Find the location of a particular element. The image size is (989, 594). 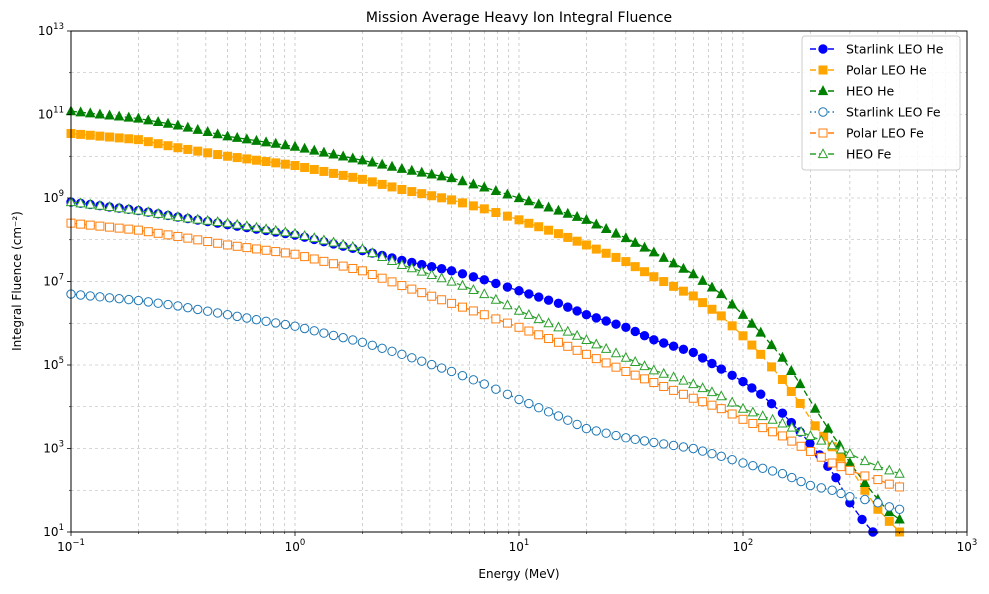

legend-label: Polar LEO Fe is located at coordinates (885, 133).